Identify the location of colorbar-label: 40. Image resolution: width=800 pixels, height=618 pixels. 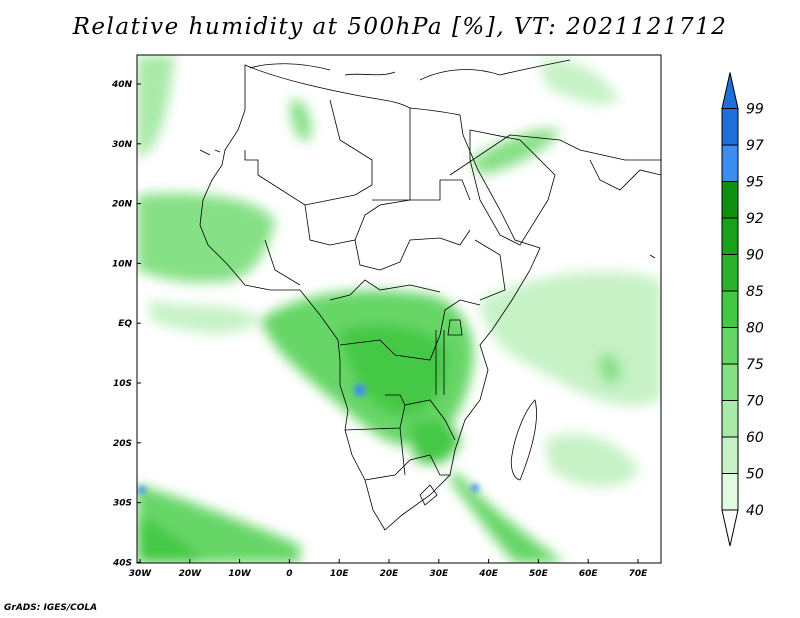
(755, 511).